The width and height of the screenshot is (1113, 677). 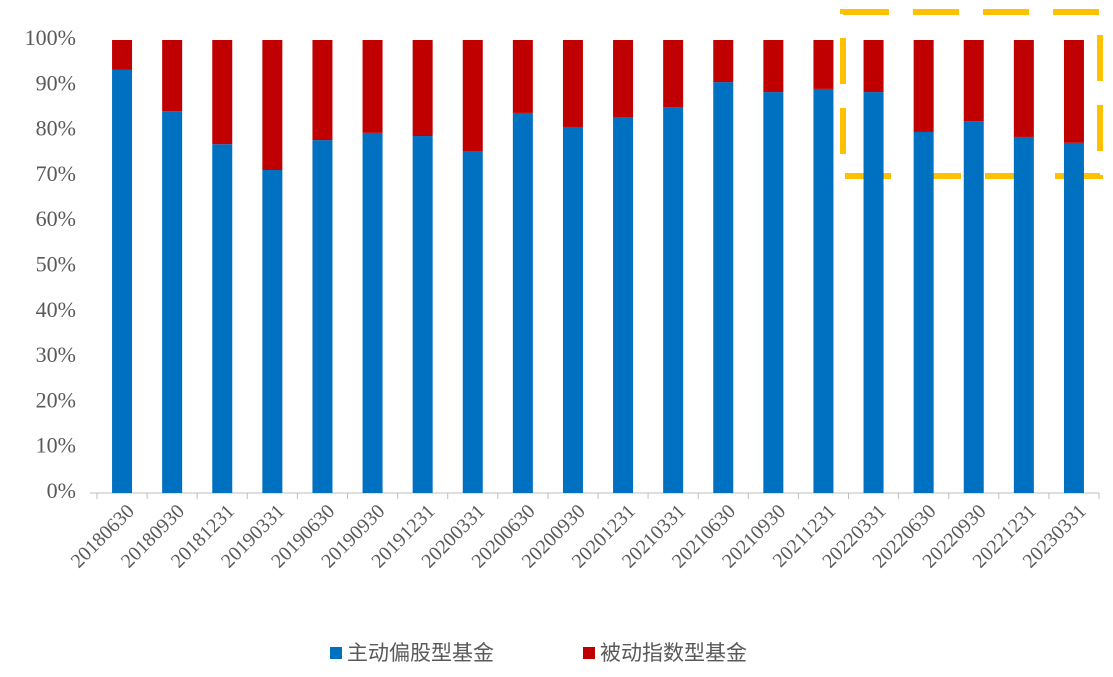 I want to click on y-tick-label: 20%, so click(x=56, y=399).